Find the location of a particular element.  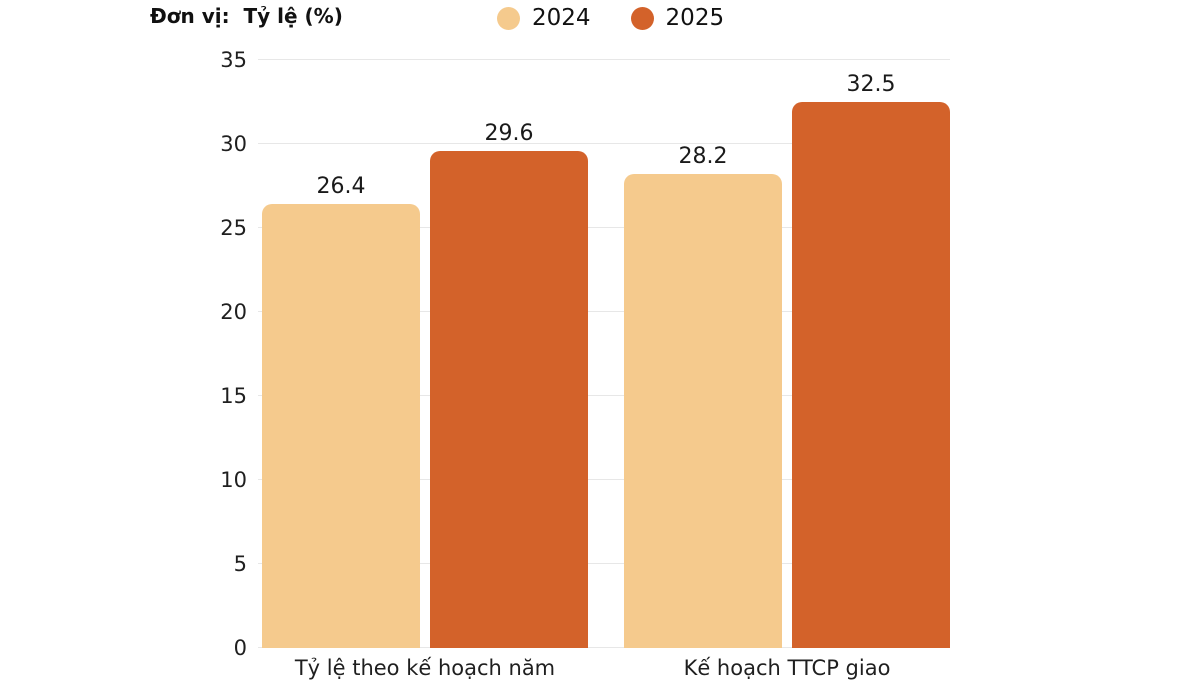

legend-item-2025: 2025 is located at coordinates (677, 18).